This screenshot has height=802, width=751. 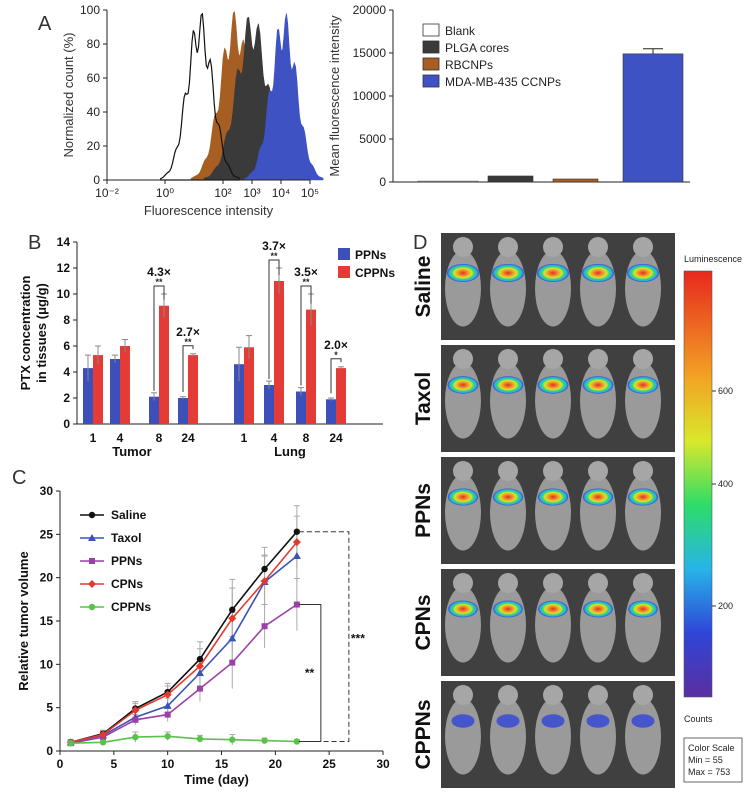 I want to click on x-tick-label: 24, so click(x=188, y=438).